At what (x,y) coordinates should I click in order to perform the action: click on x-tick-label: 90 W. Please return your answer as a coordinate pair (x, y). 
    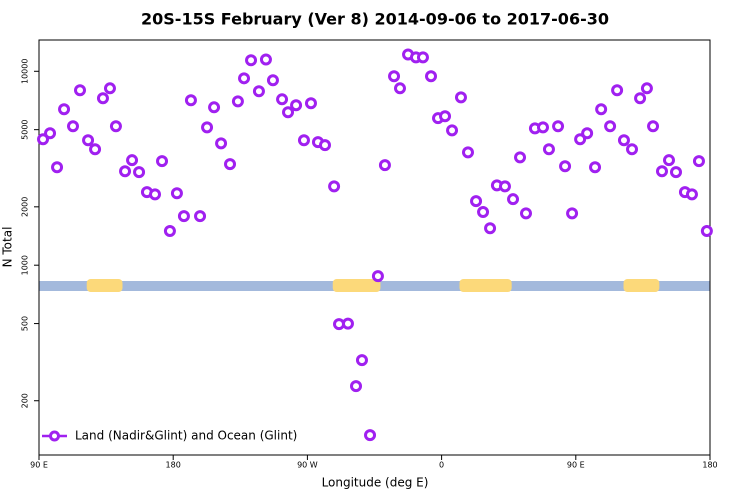
    Looking at the image, I should click on (307, 465).